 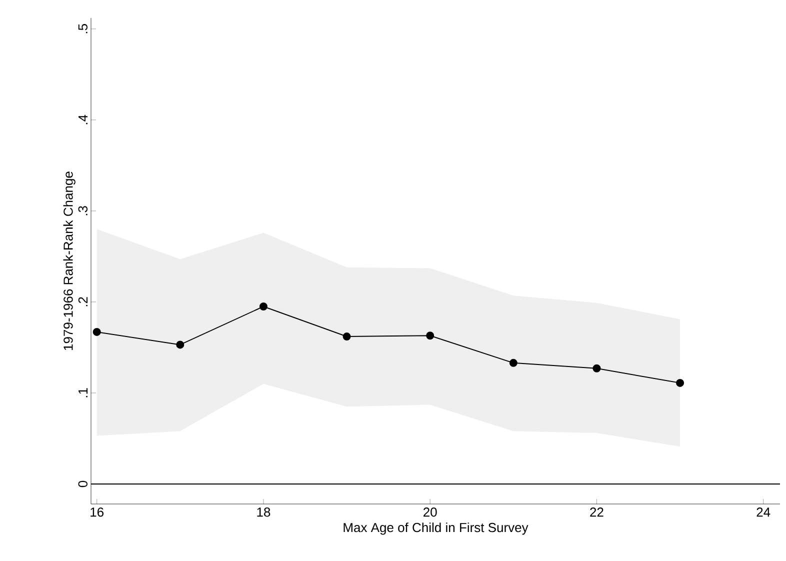 I want to click on y-tick-label: .1, so click(x=83, y=393).